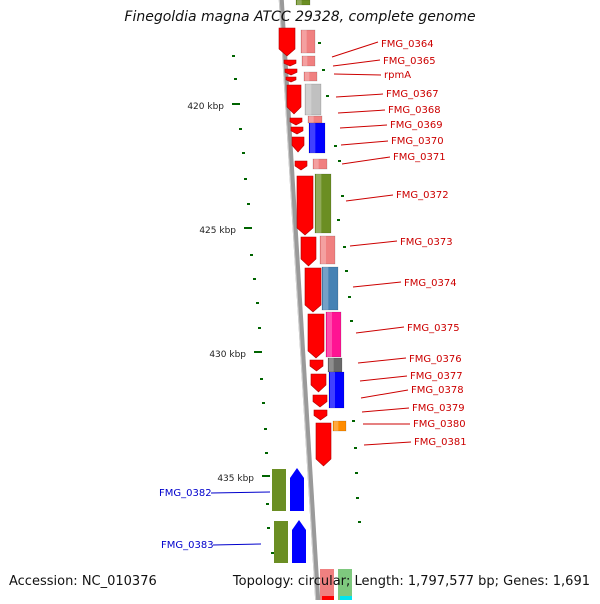 This screenshot has height=604, width=600. Describe the element at coordinates (422, 195) in the screenshot. I see `gene-label-fmg-0372: FMG_0372` at that location.